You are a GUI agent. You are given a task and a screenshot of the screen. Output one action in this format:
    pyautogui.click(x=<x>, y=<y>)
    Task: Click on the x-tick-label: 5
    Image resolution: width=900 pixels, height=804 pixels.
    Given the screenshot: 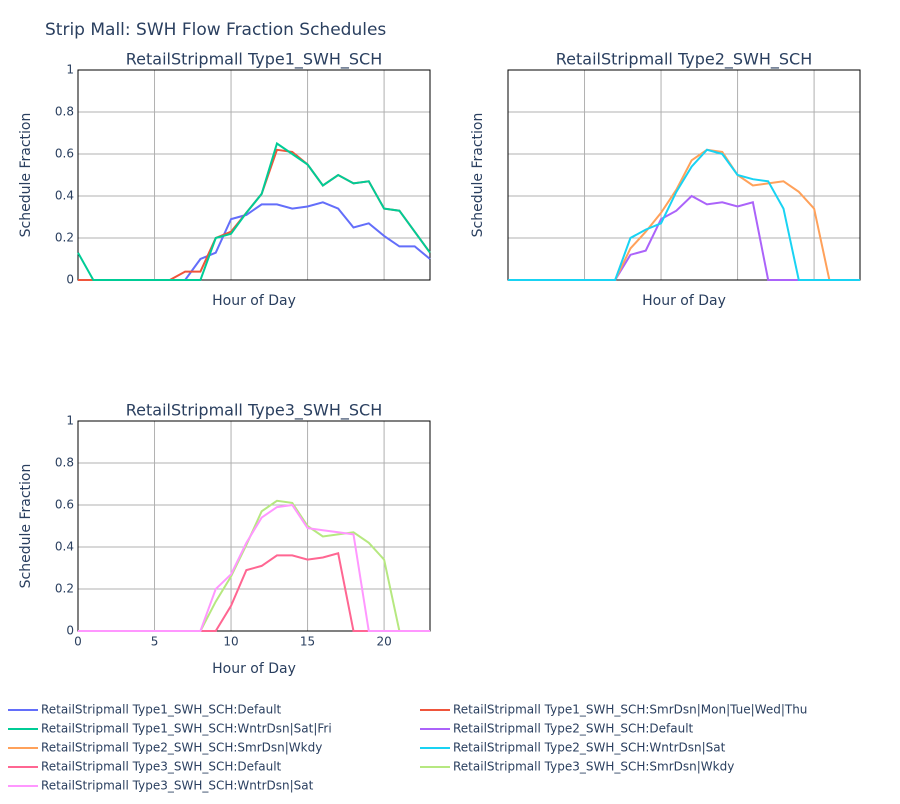 What is the action you would take?
    pyautogui.click(x=155, y=642)
    